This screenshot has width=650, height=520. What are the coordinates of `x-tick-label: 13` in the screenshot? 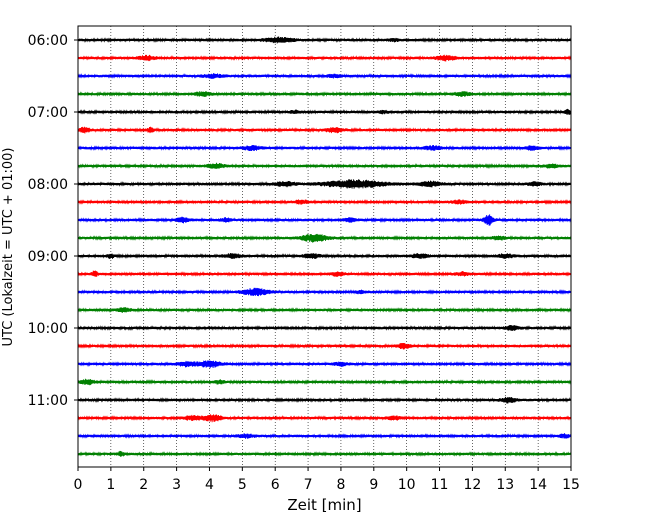 It's located at (505, 485).